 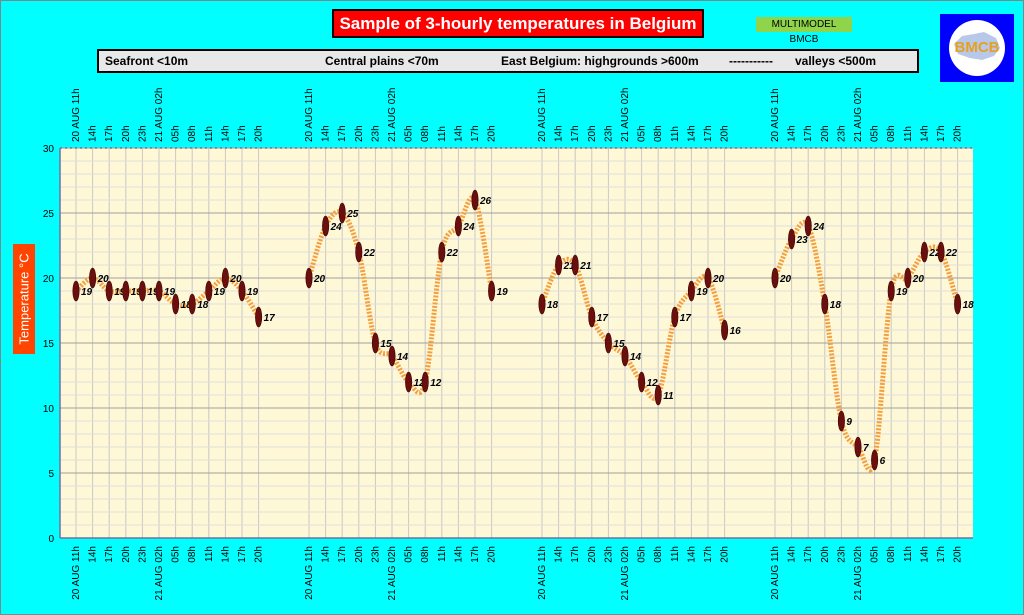 What do you see at coordinates (386, 344) in the screenshot?
I see `data-label: 15` at bounding box center [386, 344].